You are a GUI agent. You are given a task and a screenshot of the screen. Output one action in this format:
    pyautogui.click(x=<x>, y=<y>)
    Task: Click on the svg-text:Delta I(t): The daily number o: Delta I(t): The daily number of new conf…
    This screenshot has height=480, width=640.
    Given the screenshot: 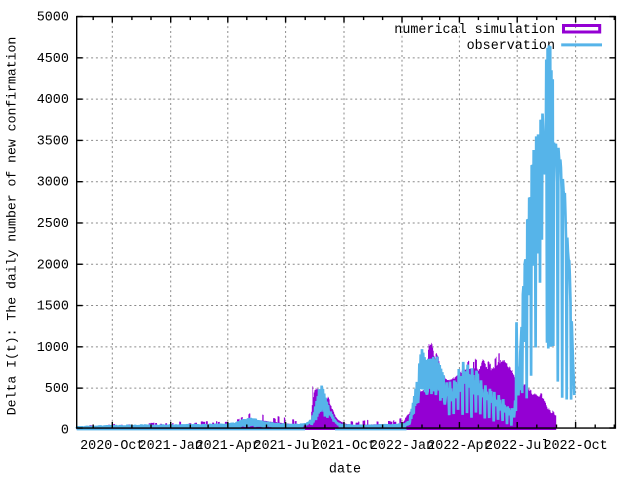 What is the action you would take?
    pyautogui.click(x=12, y=226)
    